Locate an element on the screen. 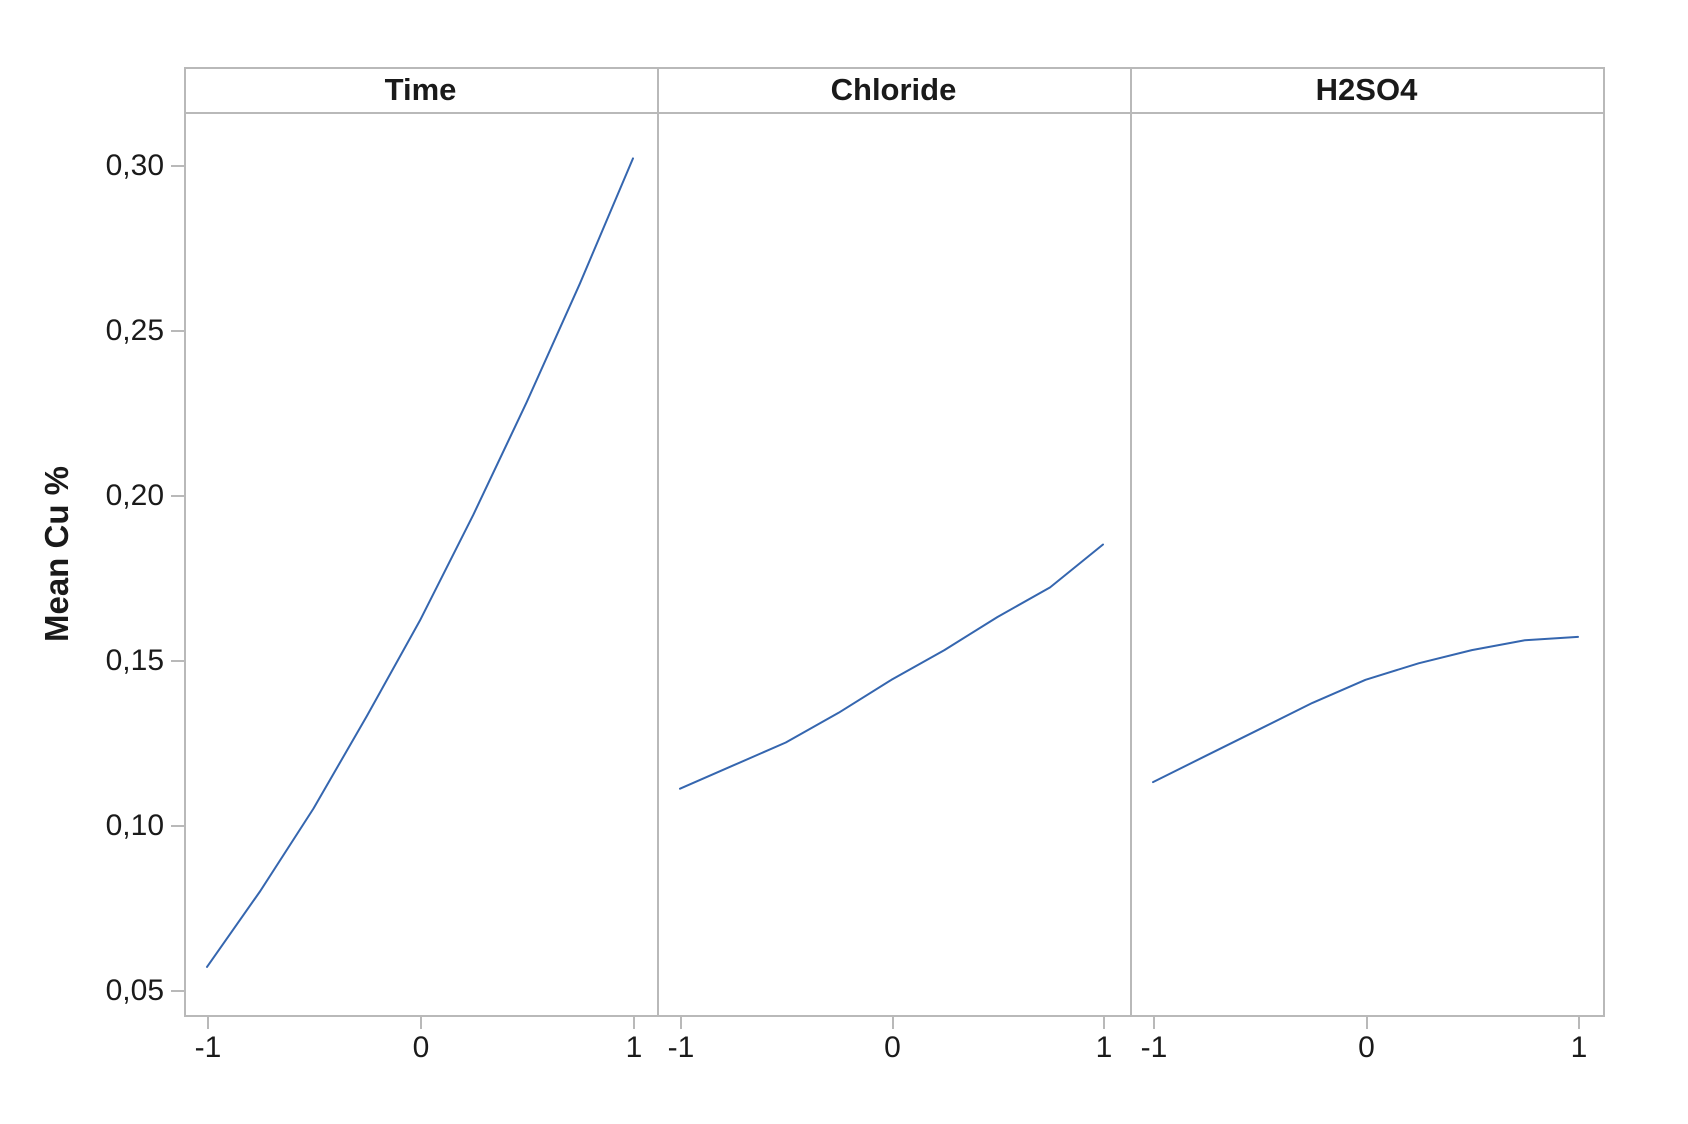 The width and height of the screenshot is (1688, 1124). panel-header-chloride: Chloride is located at coordinates (893, 89).